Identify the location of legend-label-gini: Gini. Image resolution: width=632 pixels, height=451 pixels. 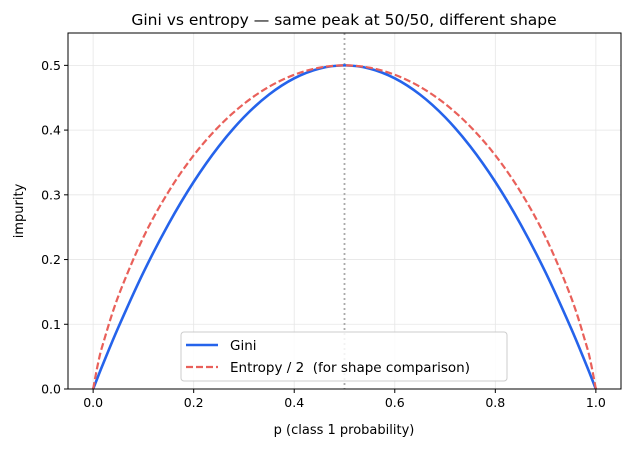
(243, 346).